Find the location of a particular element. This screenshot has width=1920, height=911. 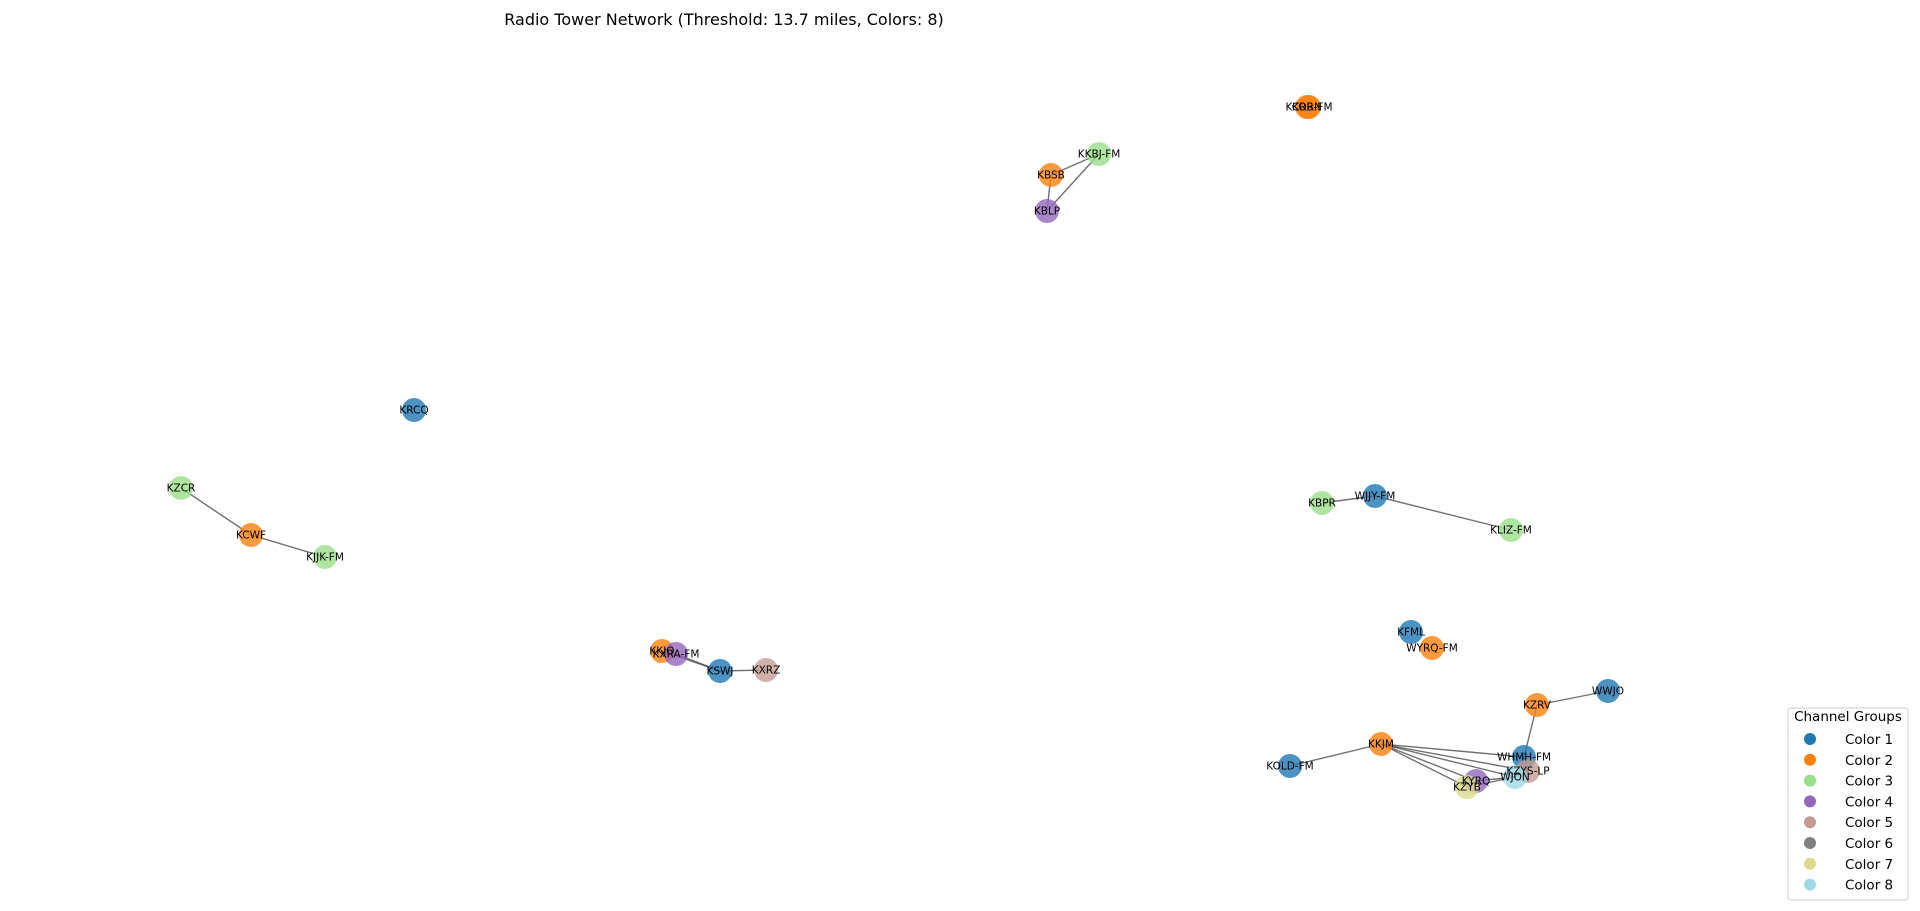

node-kcwf is located at coordinates (251, 535).